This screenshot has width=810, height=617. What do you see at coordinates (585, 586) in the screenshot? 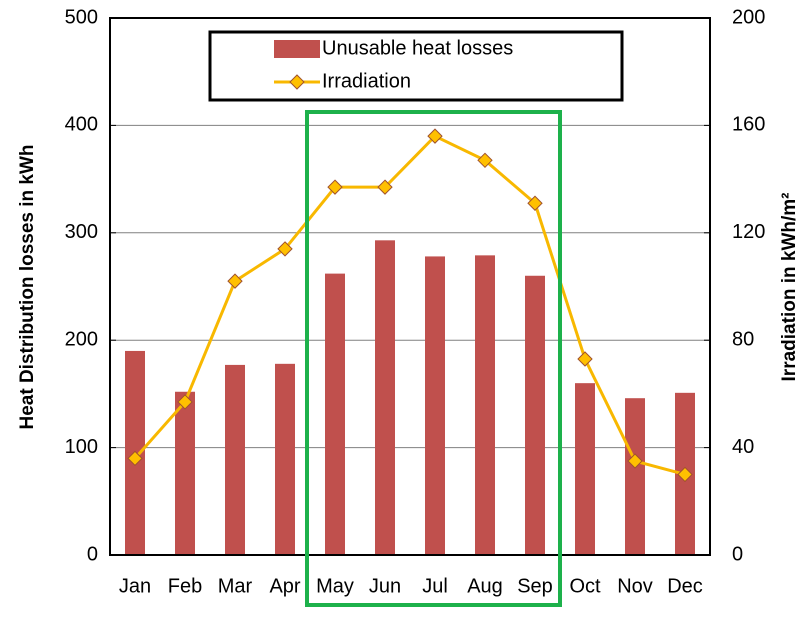
I see `x-tick-label: Oct` at bounding box center [585, 586].